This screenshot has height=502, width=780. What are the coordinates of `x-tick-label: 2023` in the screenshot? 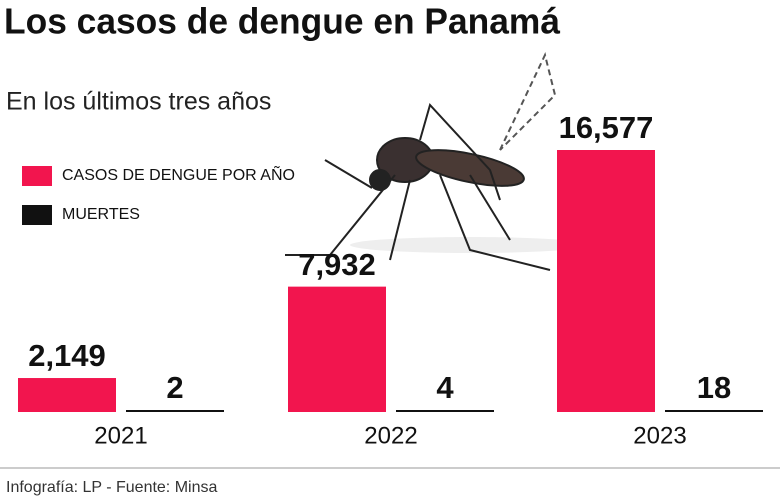 It's located at (659, 435).